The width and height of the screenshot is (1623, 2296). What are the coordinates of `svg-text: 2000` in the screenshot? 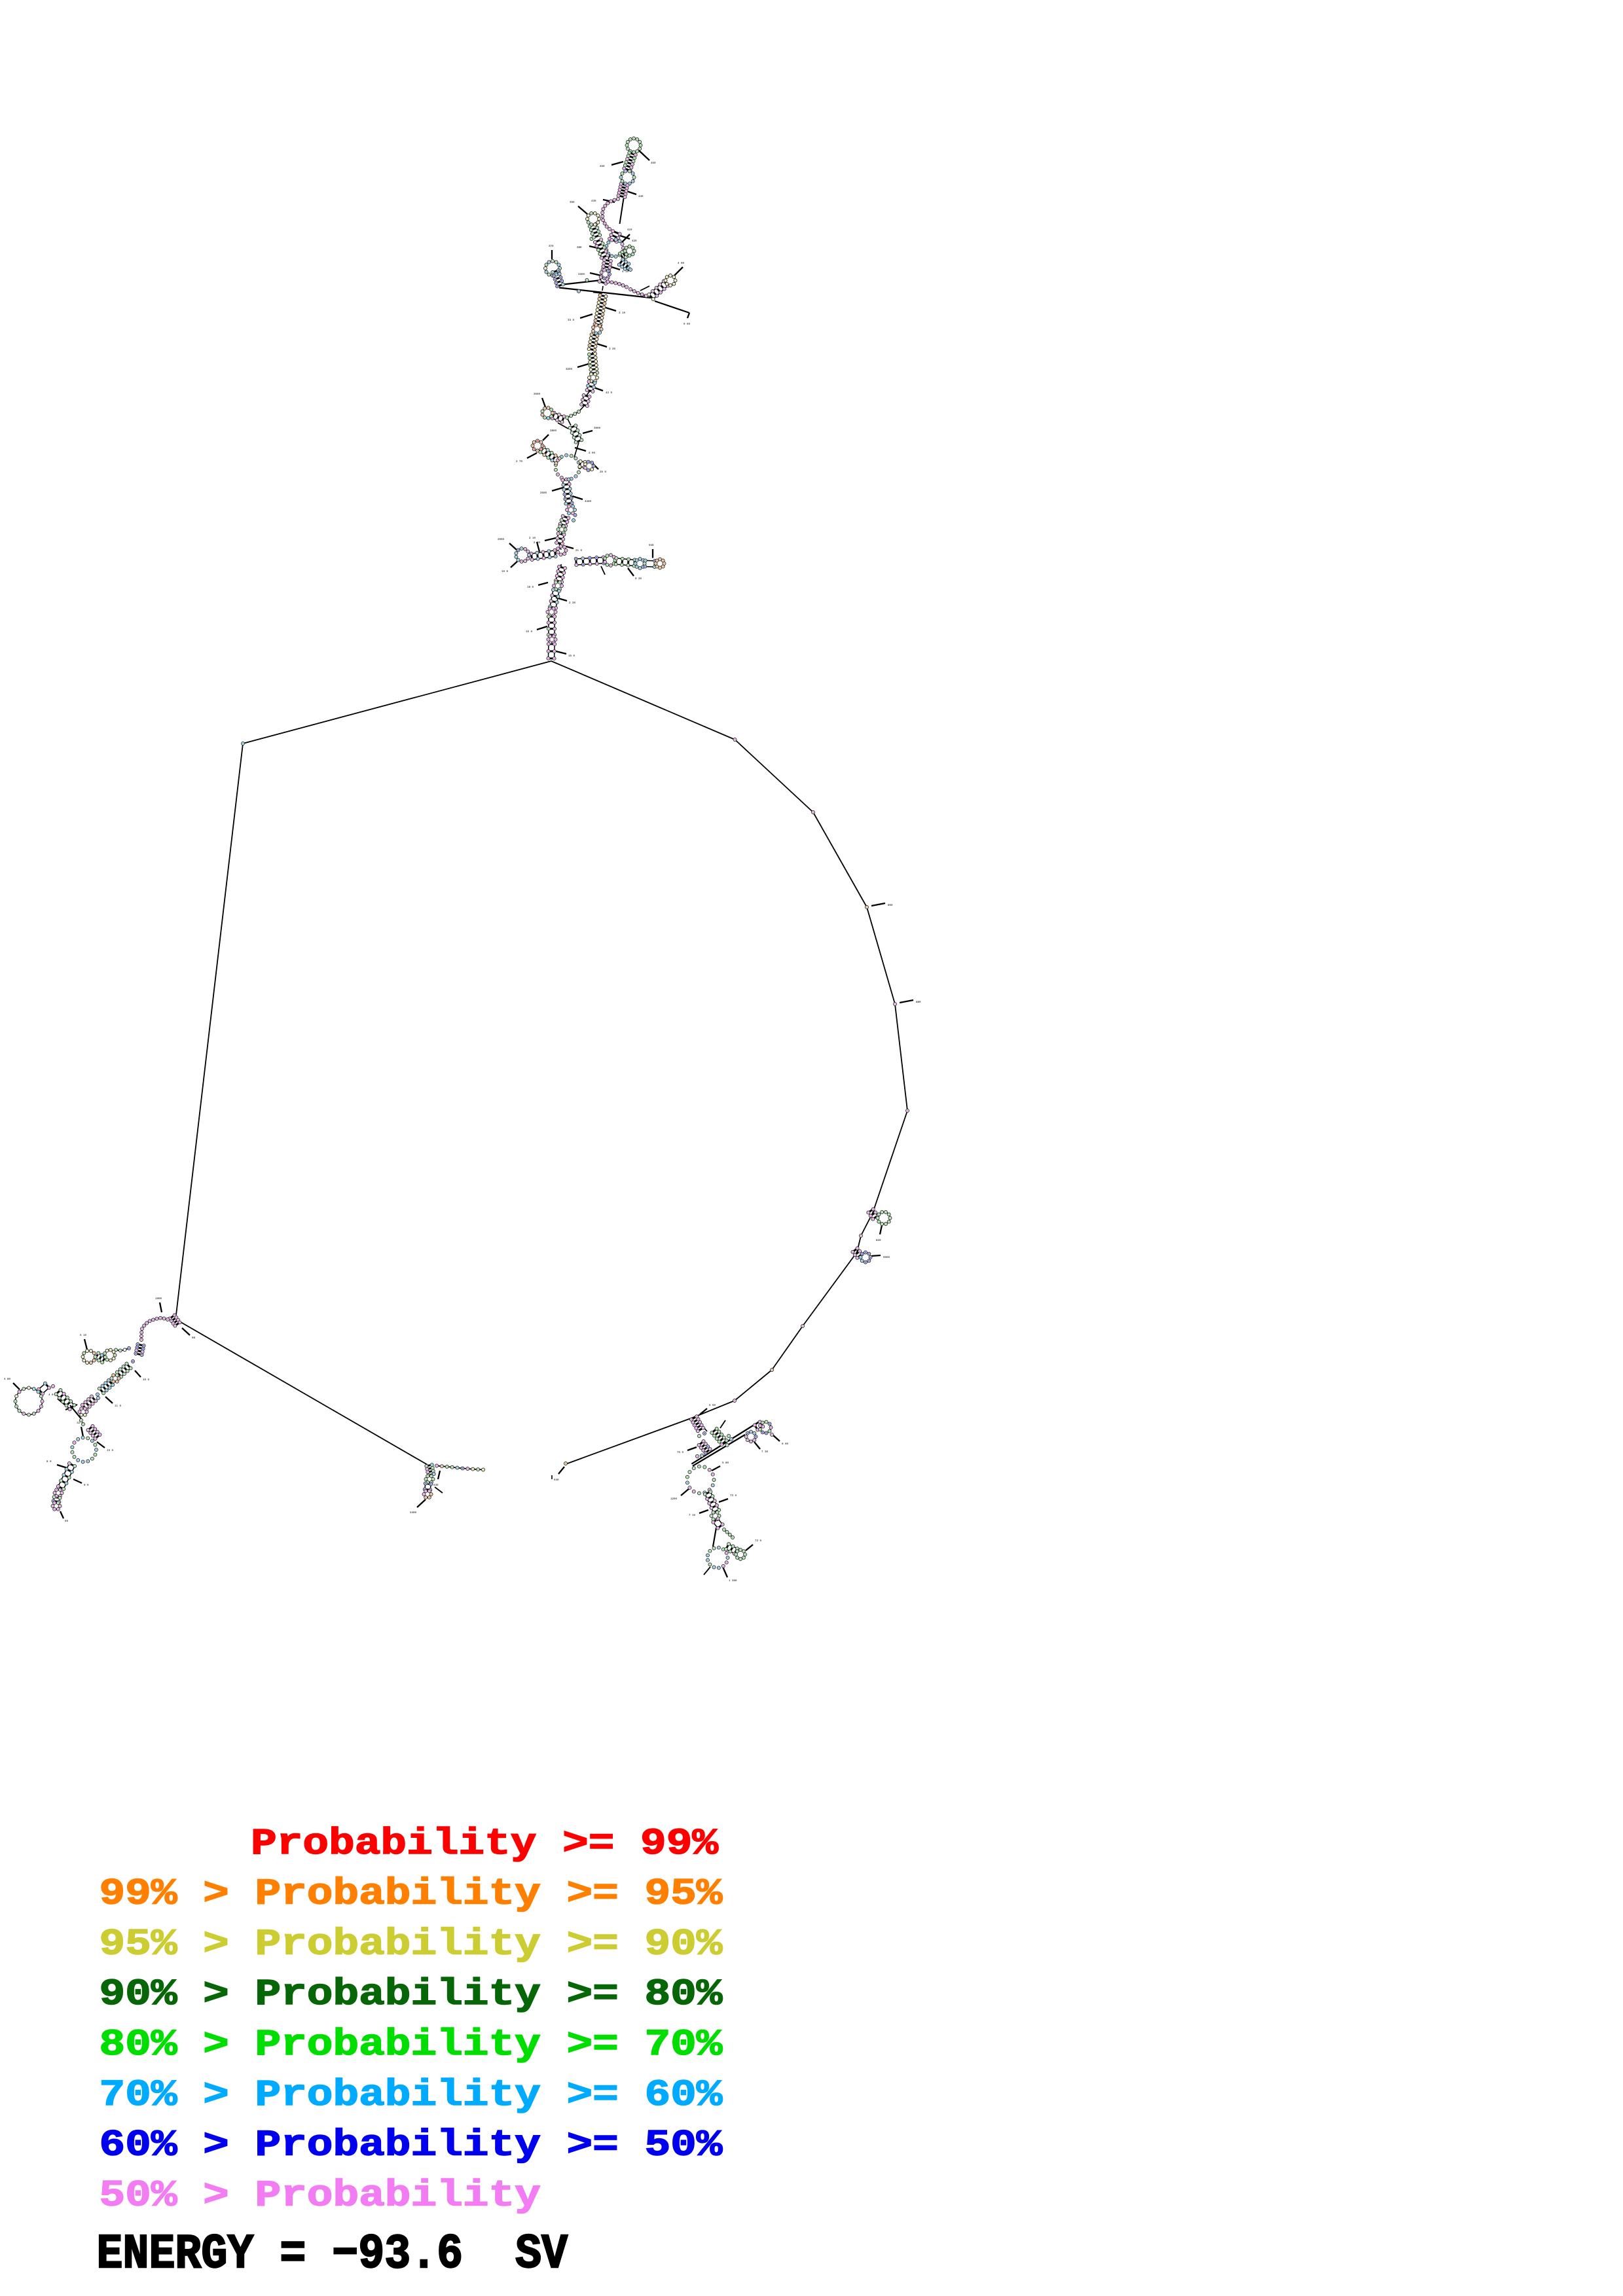 It's located at (501, 539).